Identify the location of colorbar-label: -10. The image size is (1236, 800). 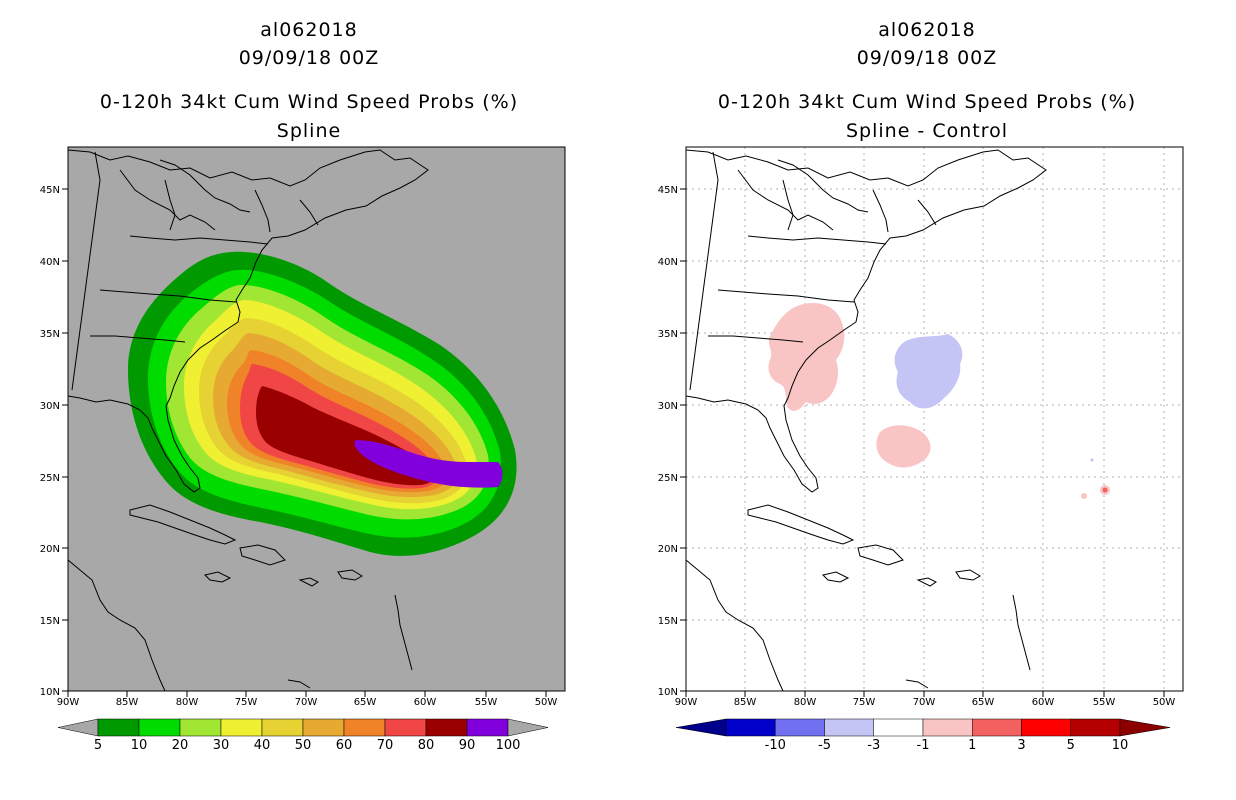
(775, 745).